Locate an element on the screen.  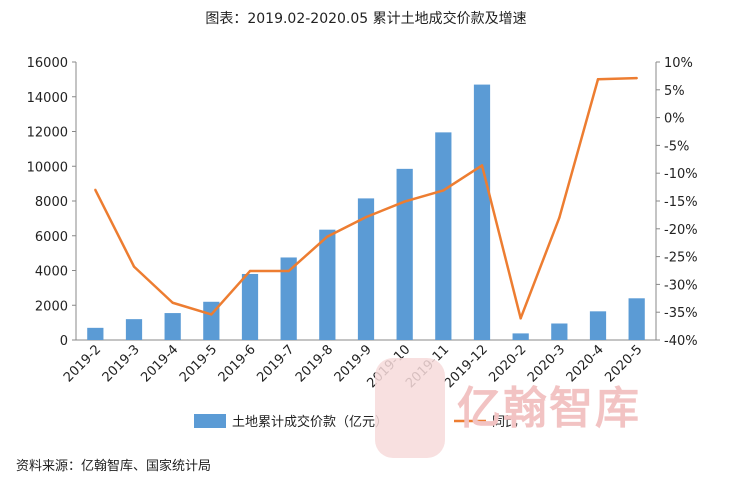
right-axis-ticks: -40% -35% -30% -25% -20% -15% -10% -5% 0% 5% 10% is located at coordinates (677, 202).